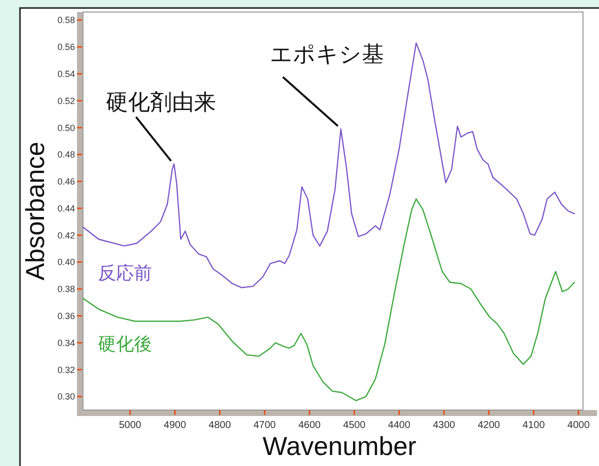 The height and width of the screenshot is (466, 599). Describe the element at coordinates (66, 181) in the screenshot. I see `y-tick-label: 0.46` at that location.